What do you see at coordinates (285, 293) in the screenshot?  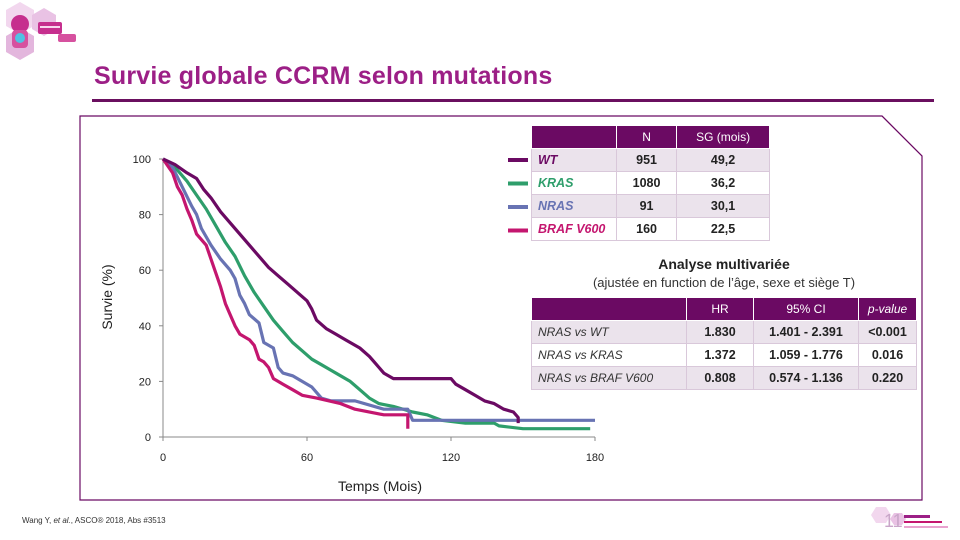 I see `series-line-braf` at bounding box center [285, 293].